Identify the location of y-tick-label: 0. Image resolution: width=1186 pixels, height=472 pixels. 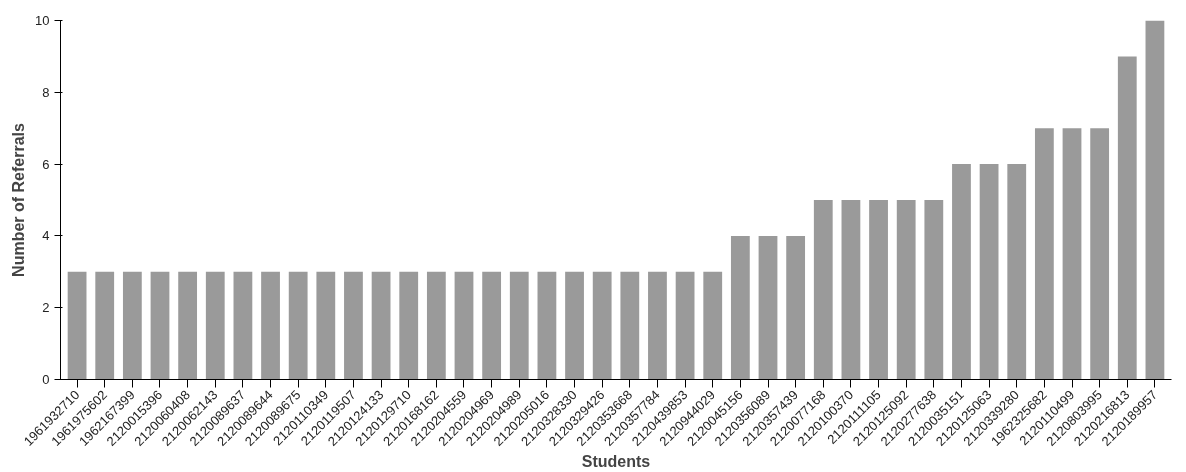
(46, 379).